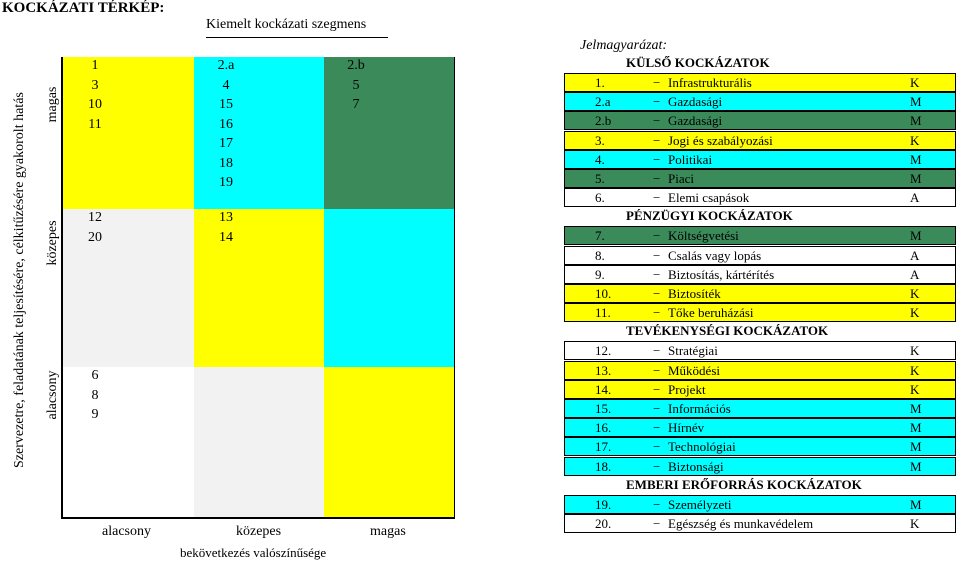 The image size is (960, 562). What do you see at coordinates (388, 531) in the screenshot?
I see `x-level-high: magas` at bounding box center [388, 531].